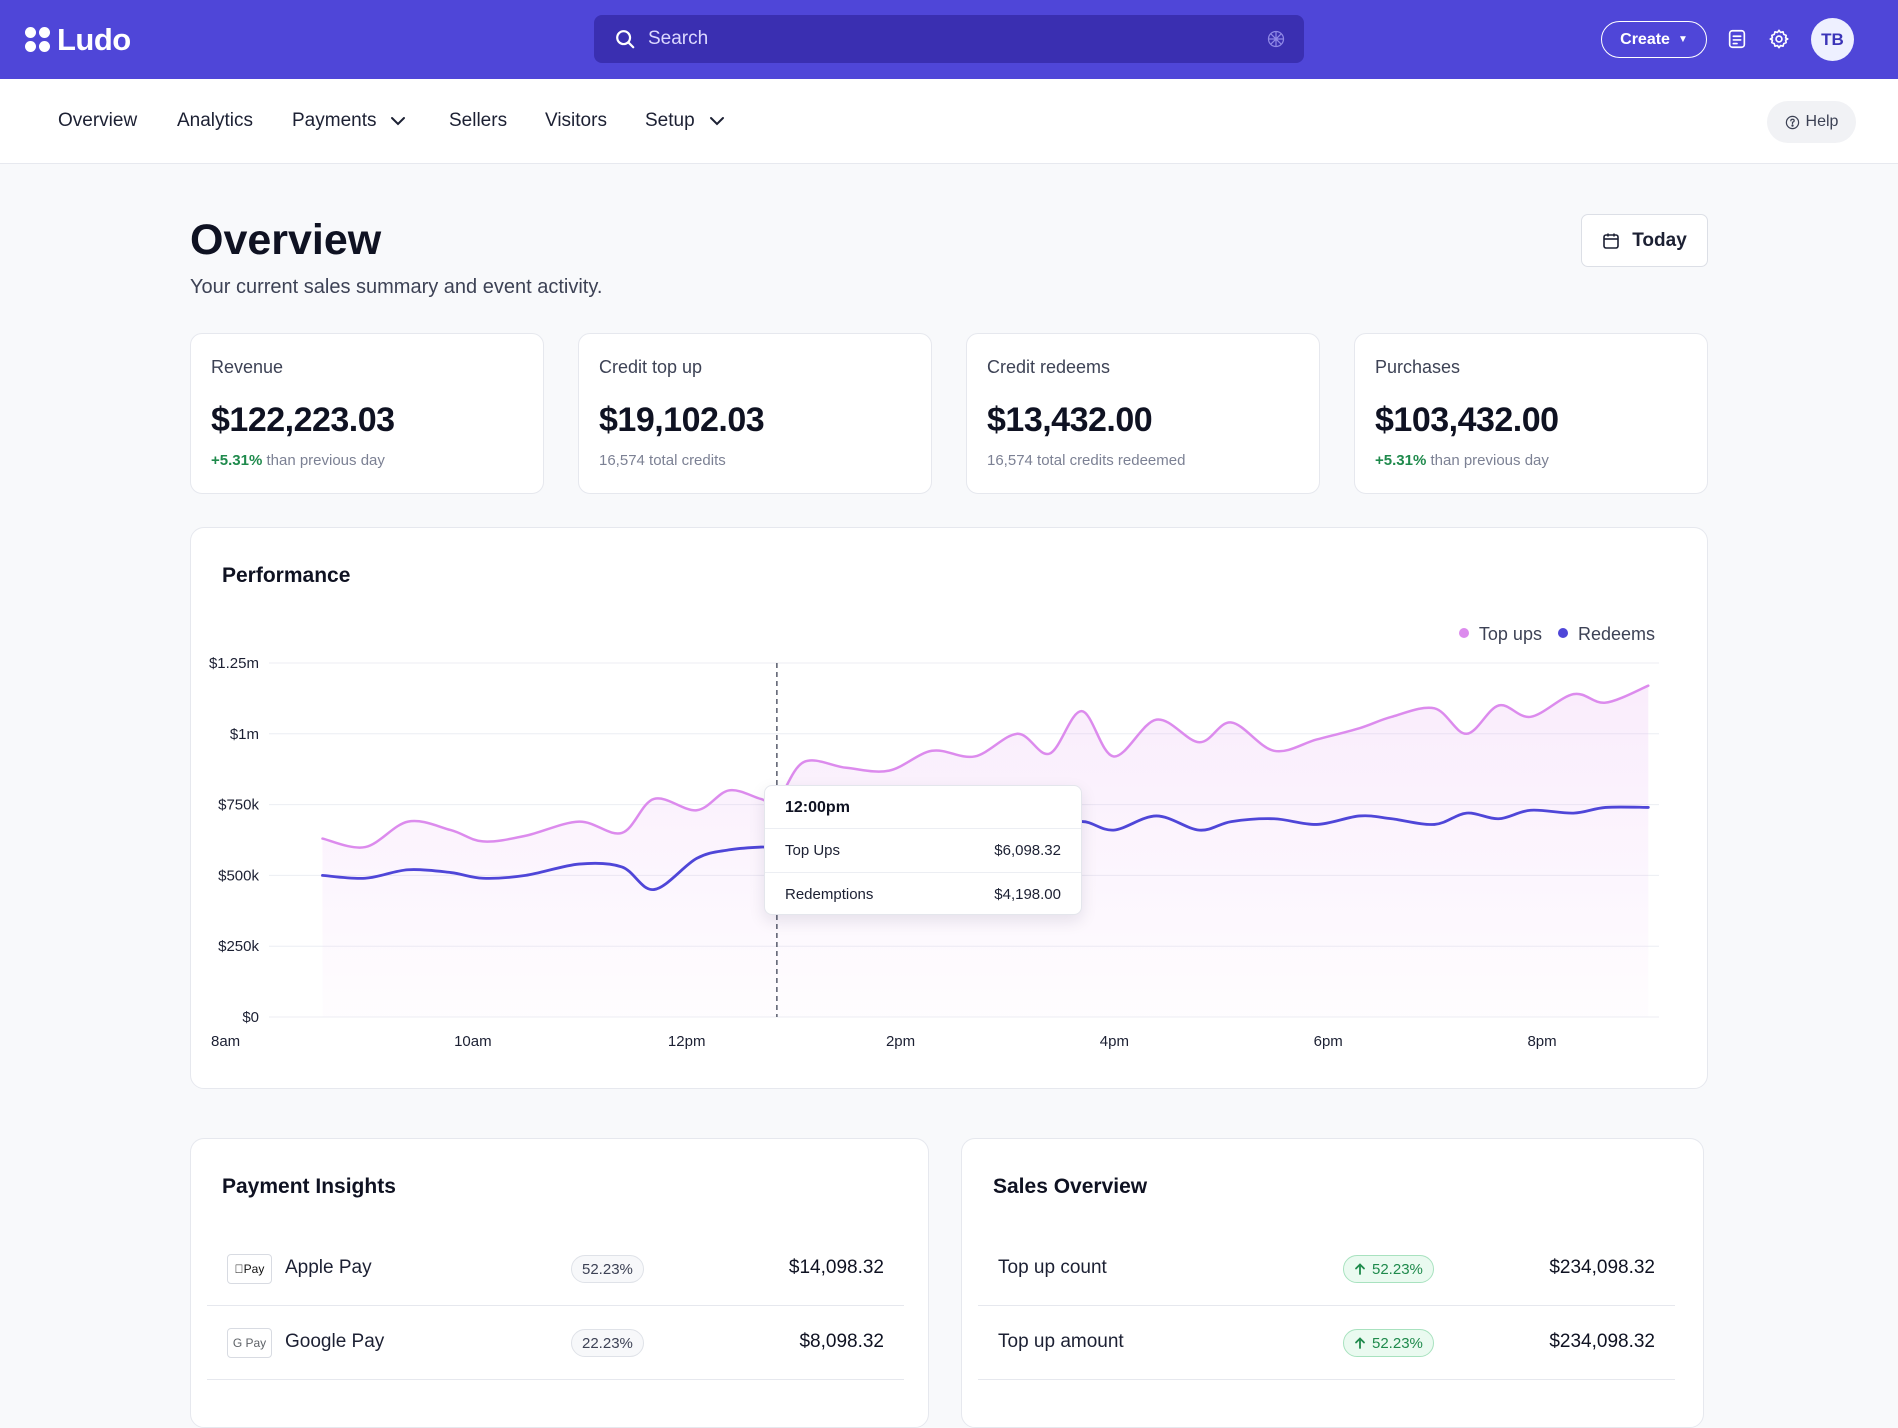 The image size is (1898, 1428). Describe the element at coordinates (1061, 1341) in the screenshot. I see `sales-metric-name: Top up amount` at that location.